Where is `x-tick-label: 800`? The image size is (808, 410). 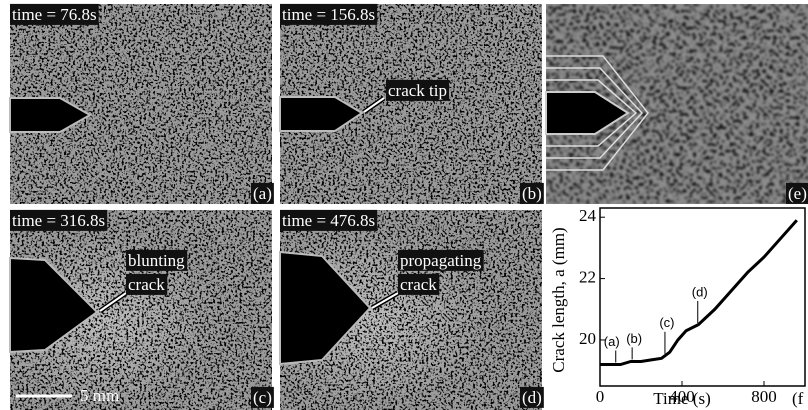
x-tick-label: 800 is located at coordinates (764, 396).